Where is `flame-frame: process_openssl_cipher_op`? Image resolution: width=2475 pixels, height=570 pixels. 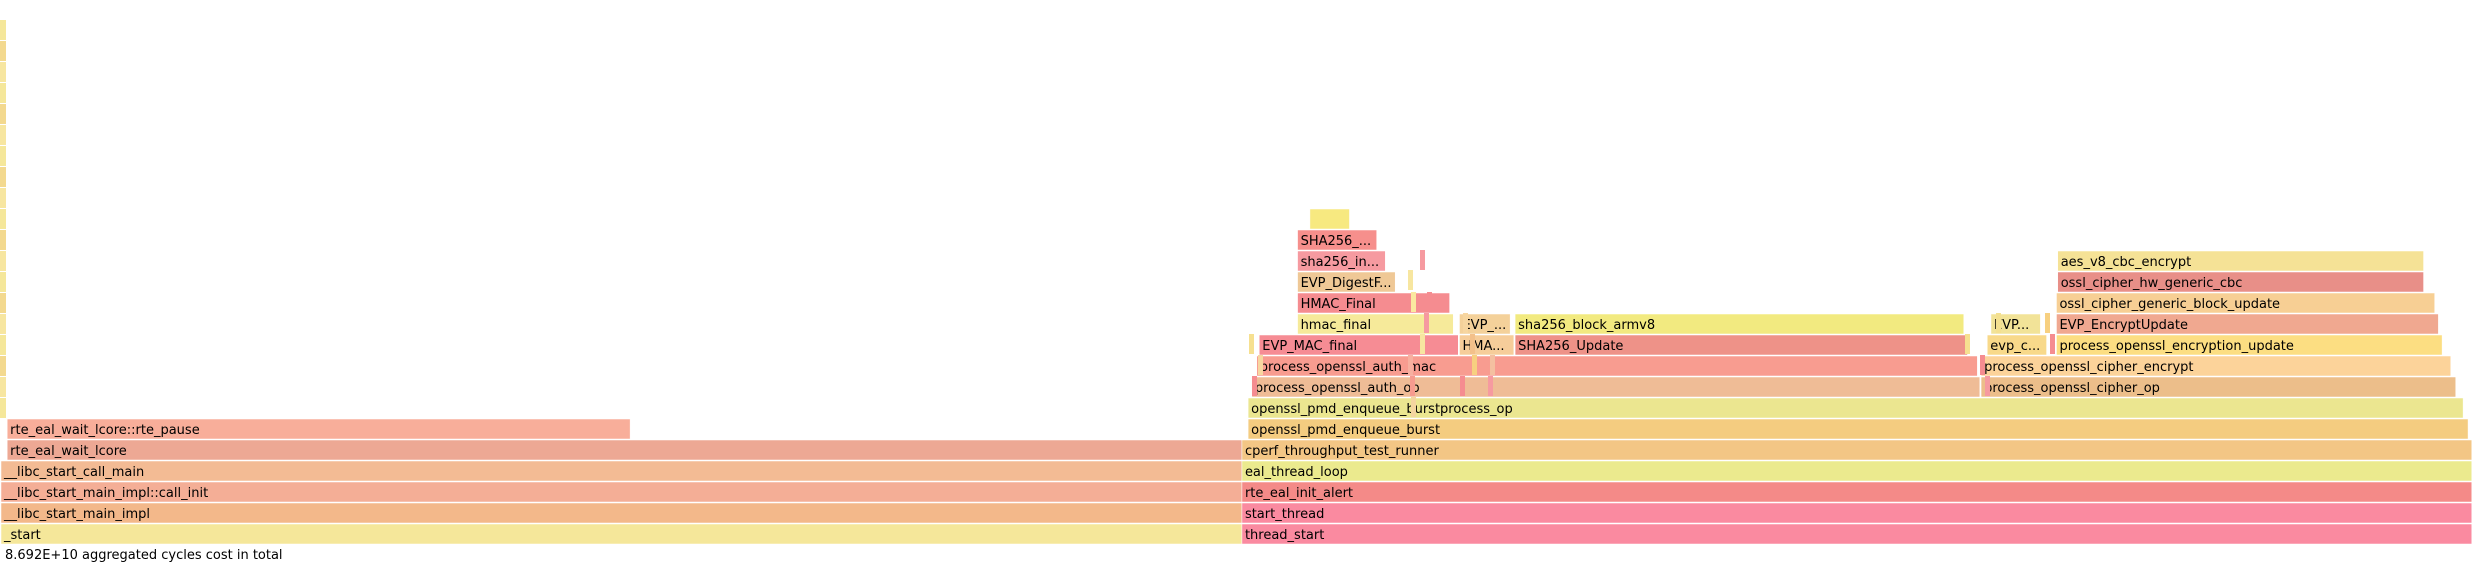 flame-frame: process_openssl_cipher_op is located at coordinates (2218, 387).